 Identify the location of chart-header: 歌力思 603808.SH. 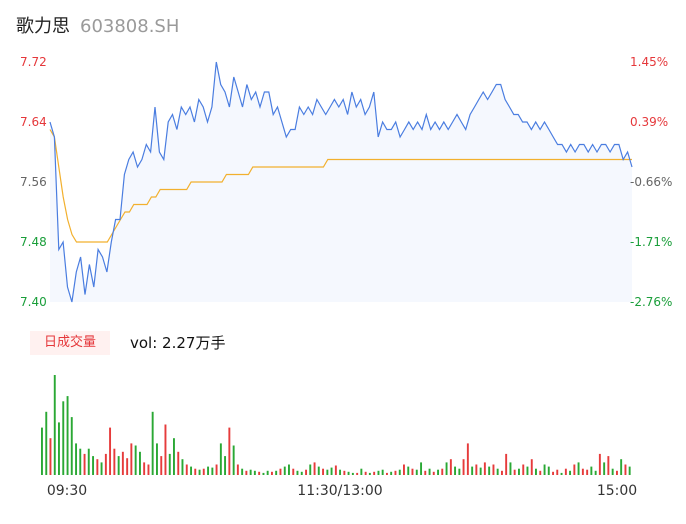
(97, 25).